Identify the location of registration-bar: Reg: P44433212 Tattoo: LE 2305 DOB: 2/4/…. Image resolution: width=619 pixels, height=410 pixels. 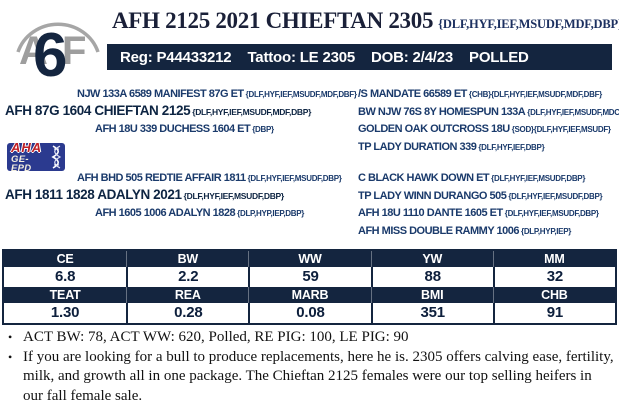
(359, 57).